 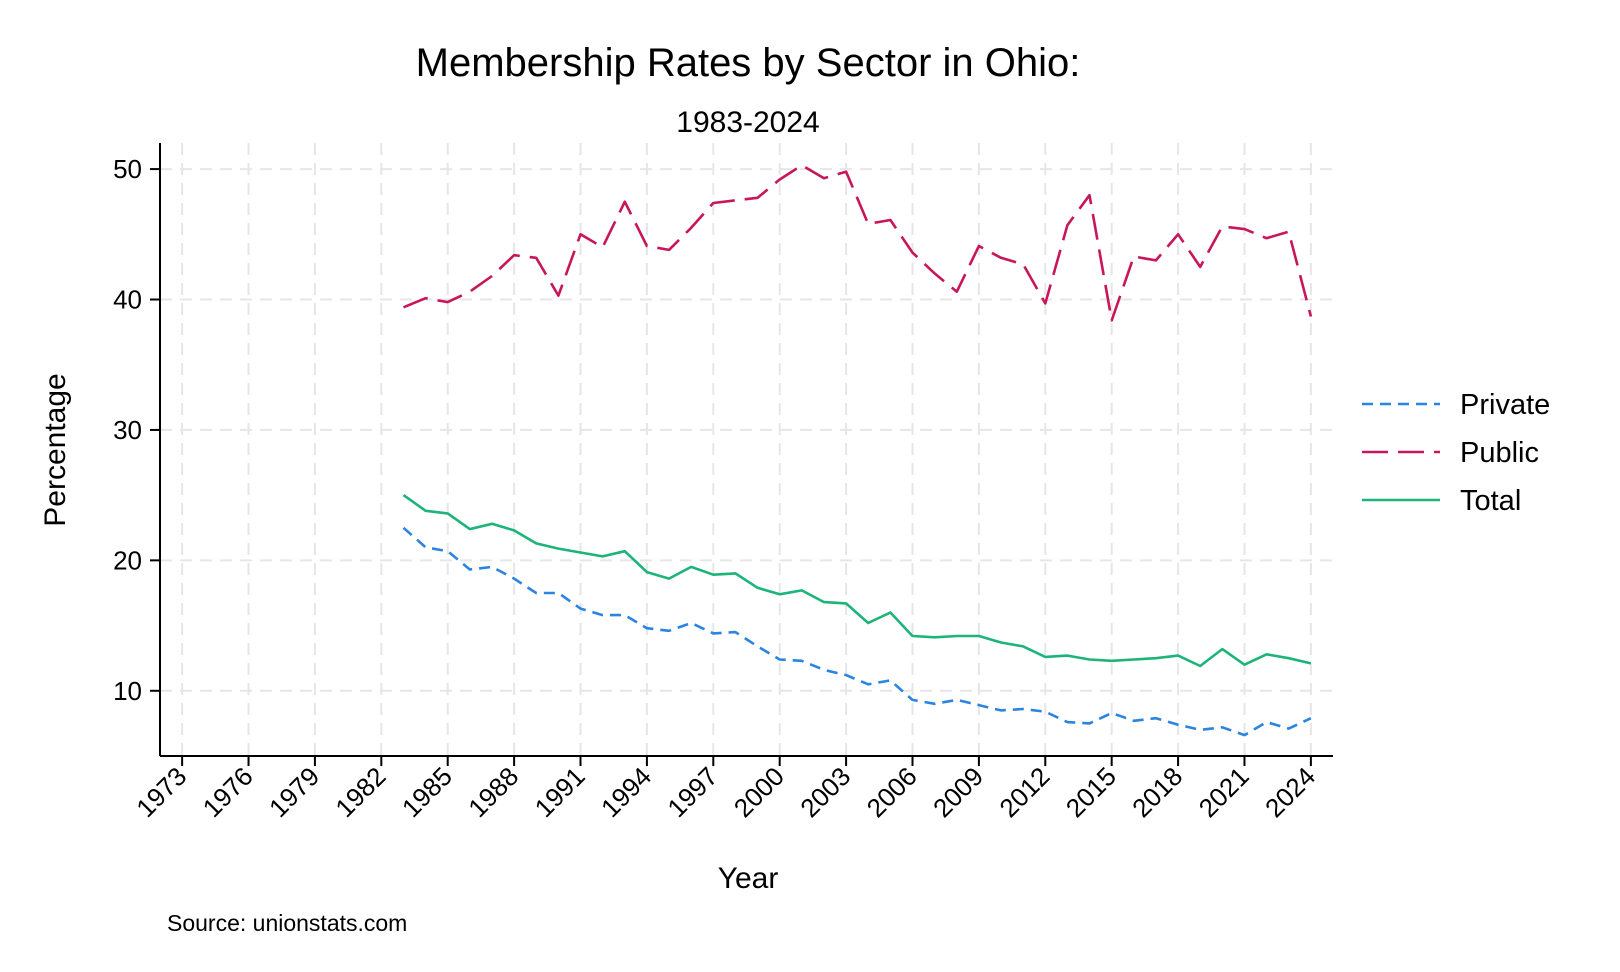 I want to click on chart-subtitle: 1983-2024, so click(x=747, y=122).